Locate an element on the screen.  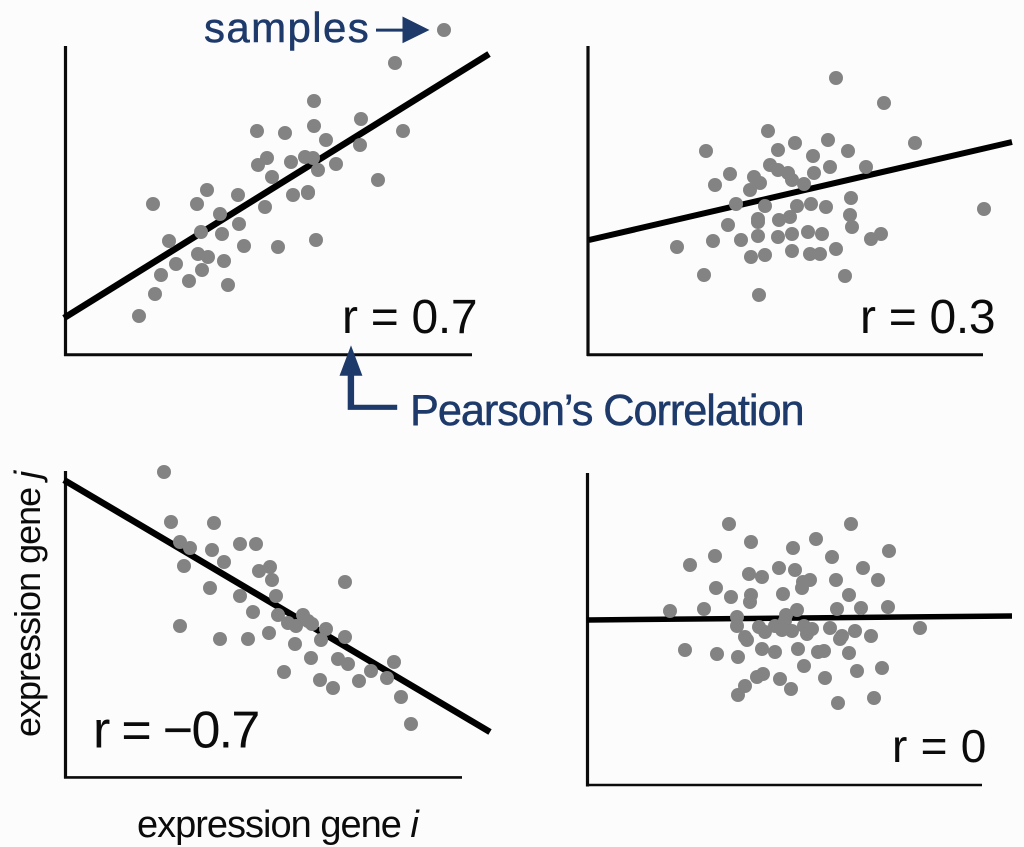
svg-text: samples is located at coordinates (287, 27).